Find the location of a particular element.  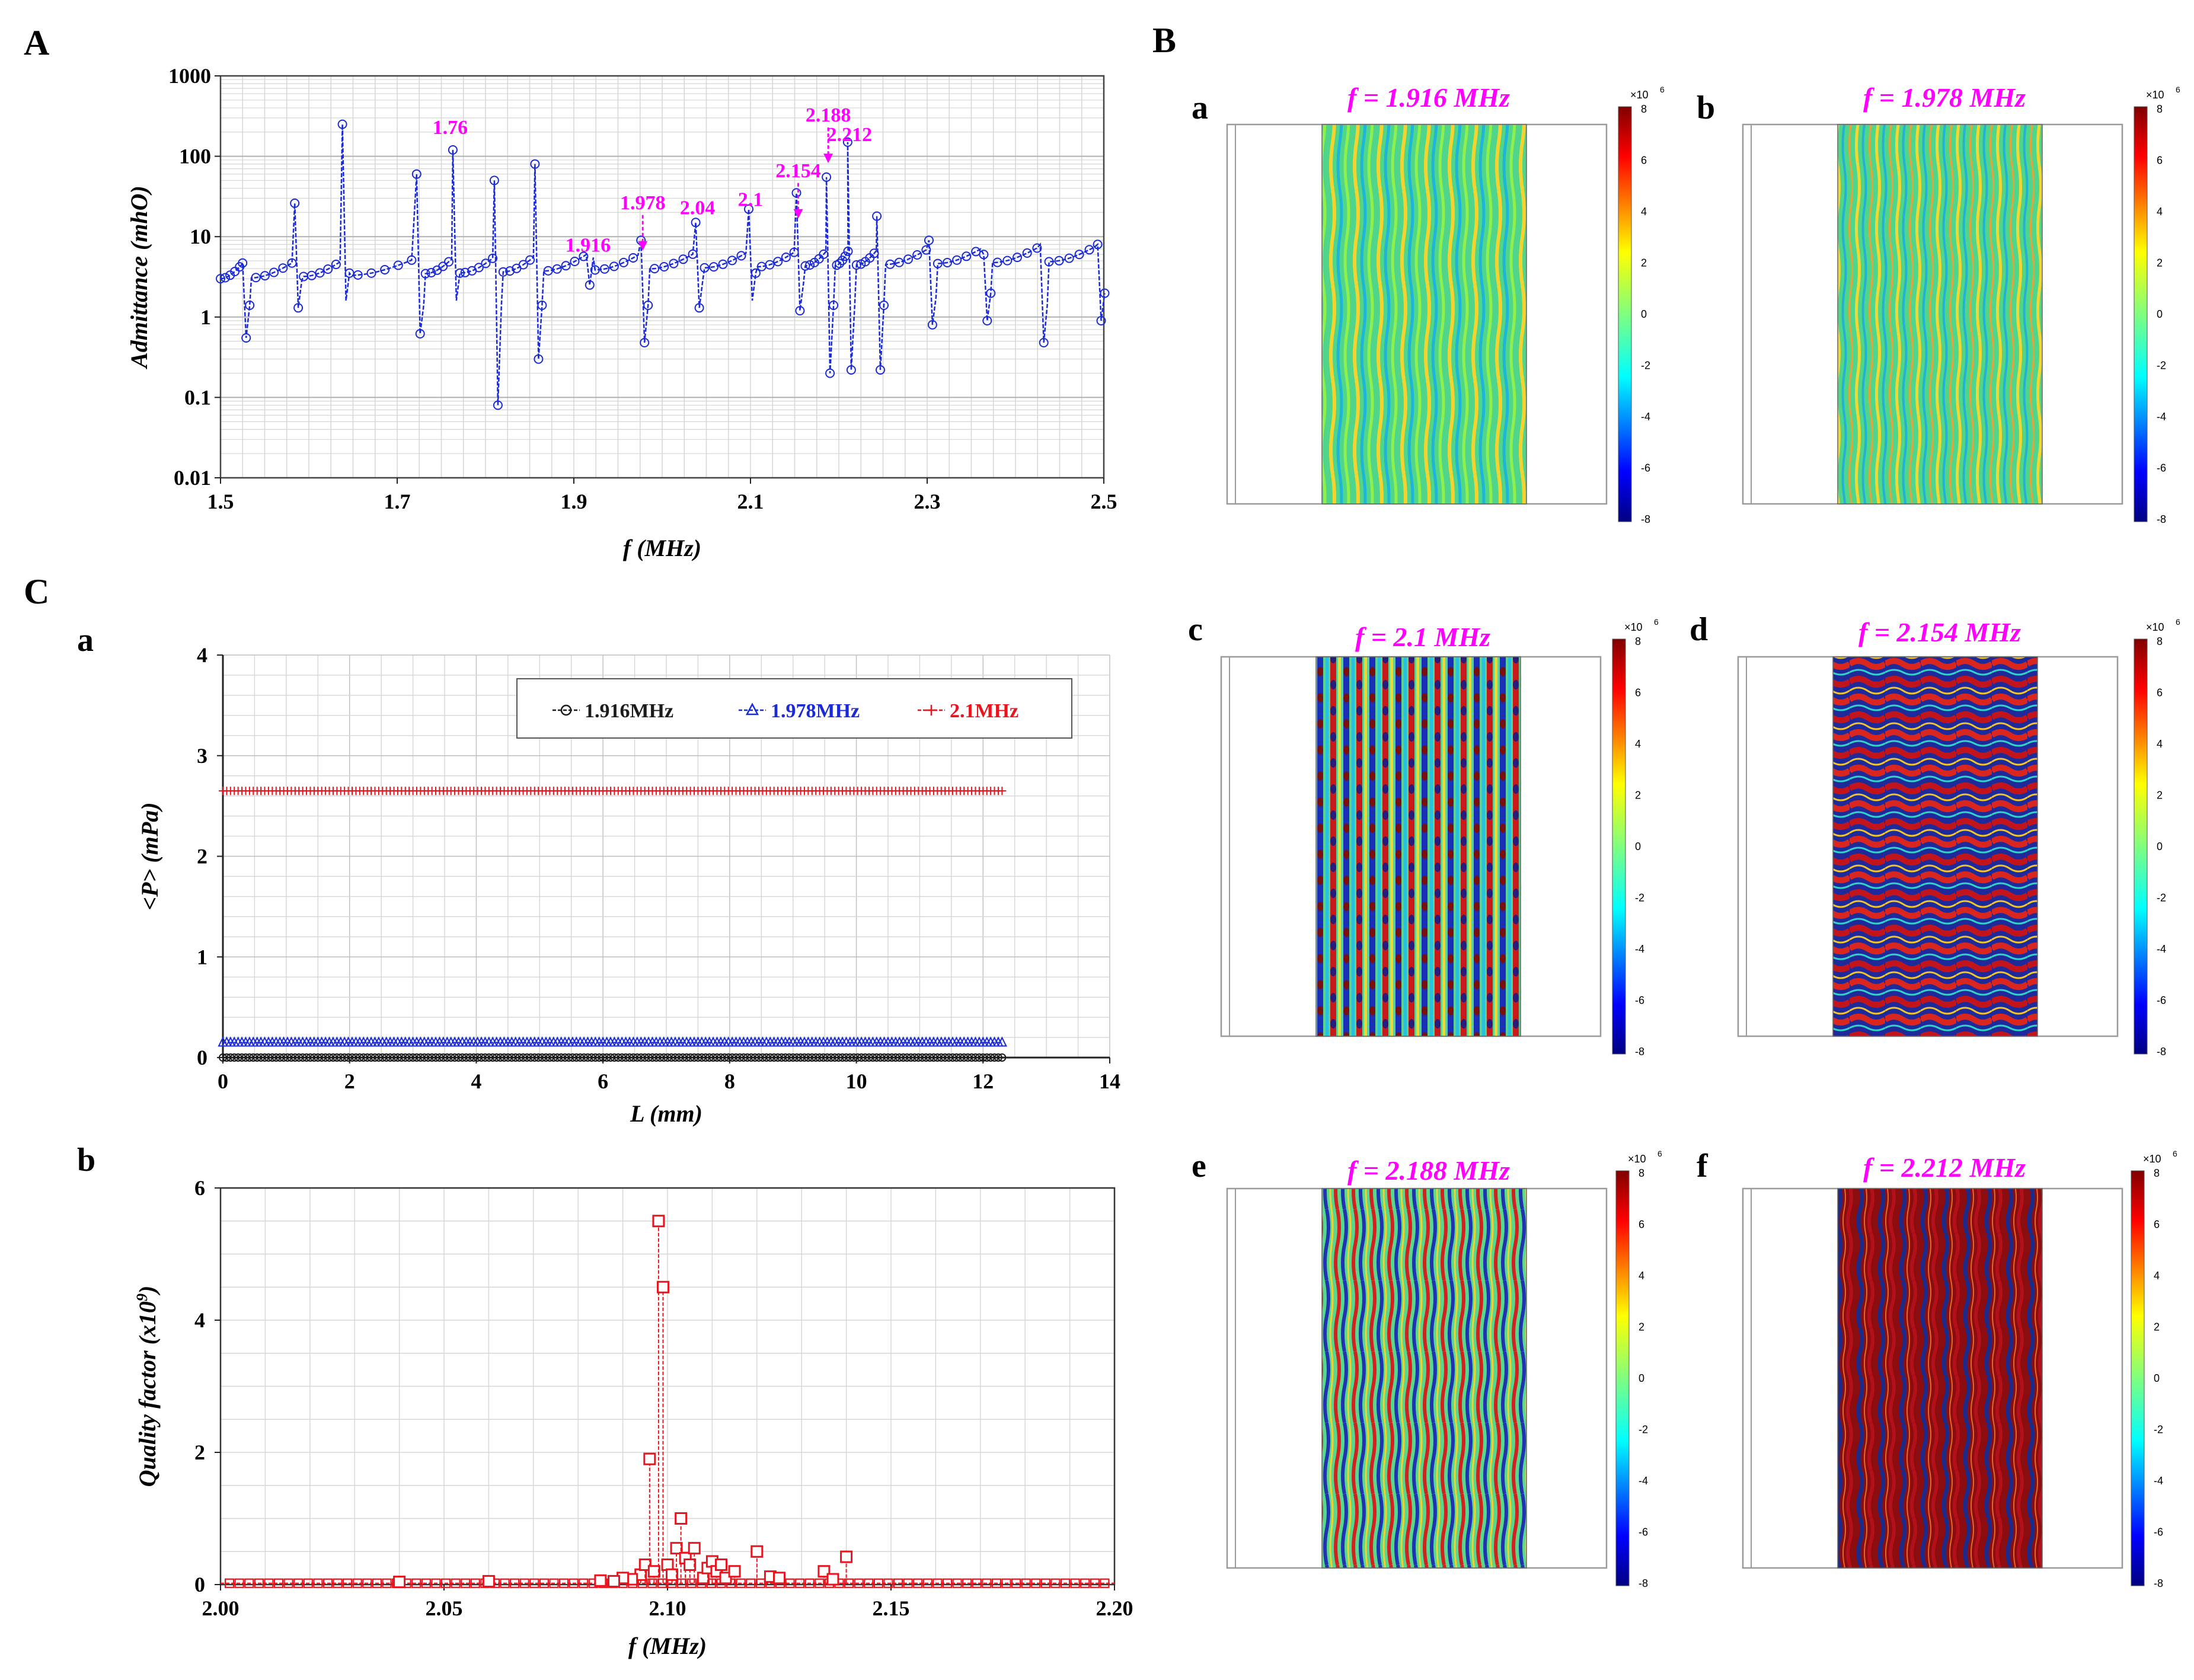

x-tick-label: 2 is located at coordinates (349, 1081).